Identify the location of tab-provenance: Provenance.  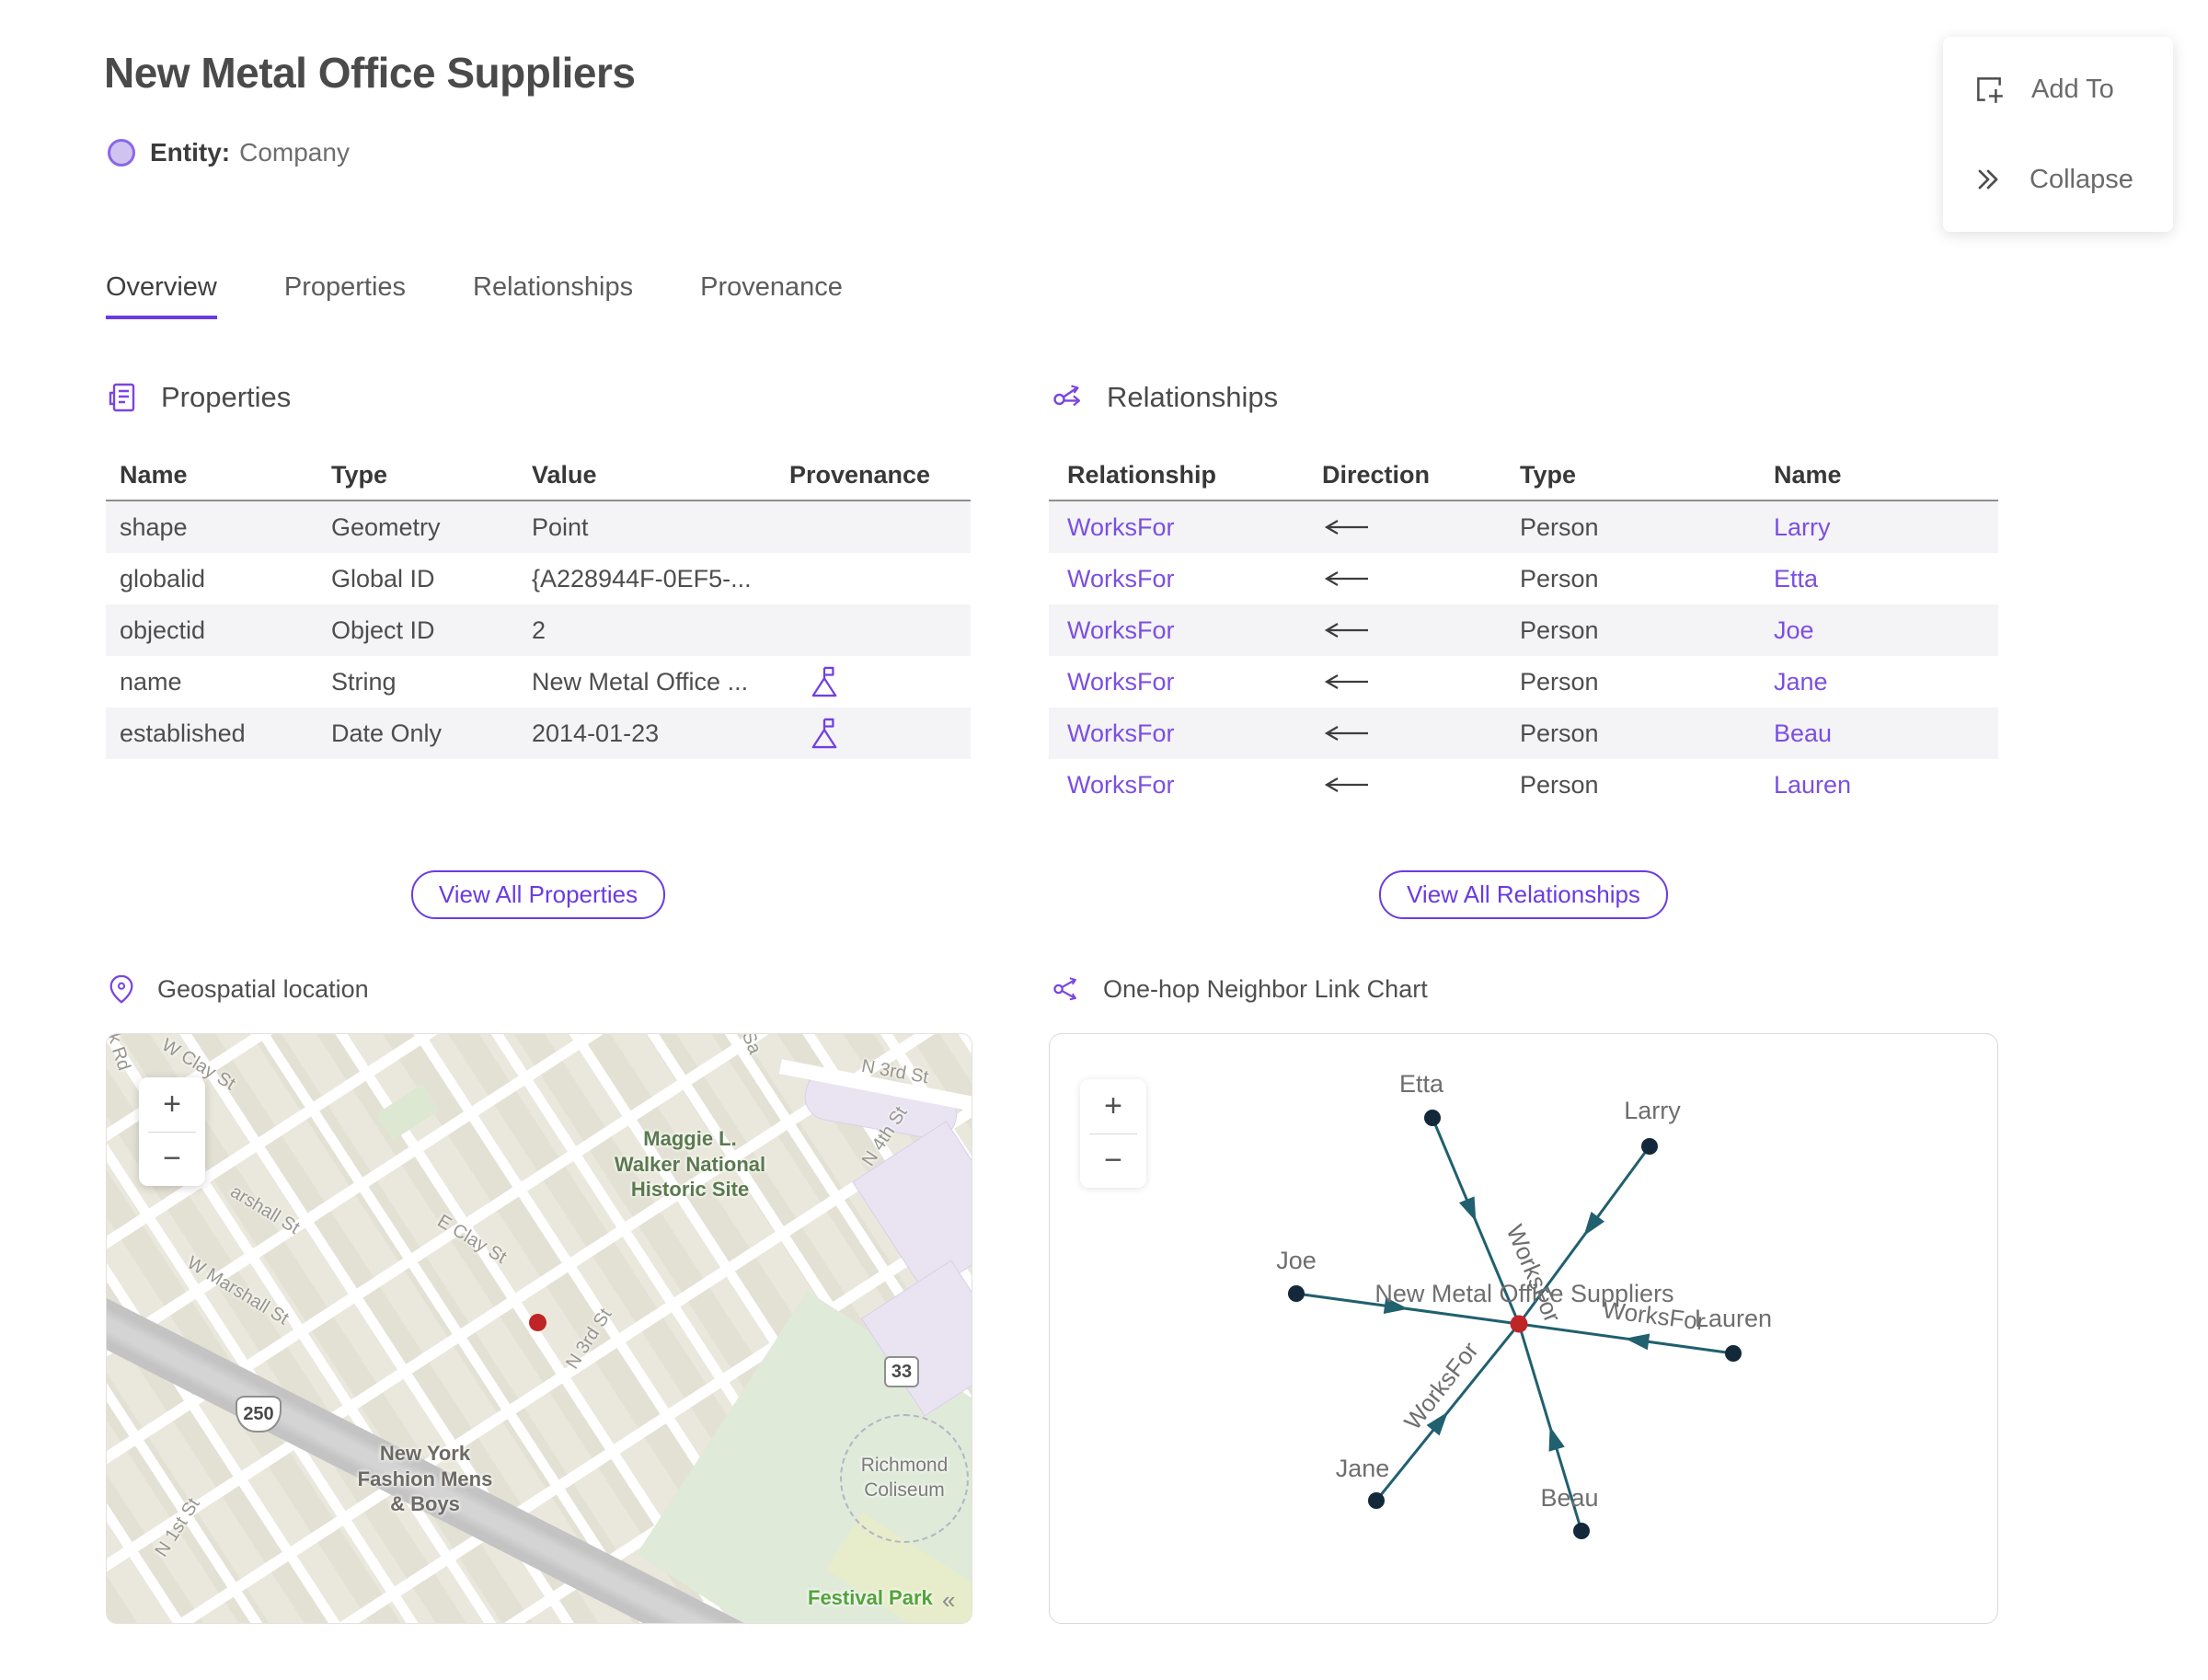
(771, 287).